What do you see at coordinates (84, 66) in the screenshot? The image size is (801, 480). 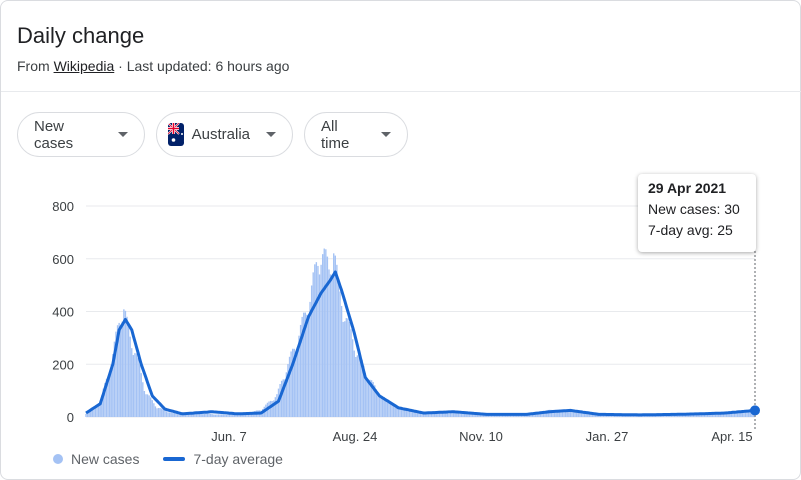 I see `source-link: Wikipedia` at bounding box center [84, 66].